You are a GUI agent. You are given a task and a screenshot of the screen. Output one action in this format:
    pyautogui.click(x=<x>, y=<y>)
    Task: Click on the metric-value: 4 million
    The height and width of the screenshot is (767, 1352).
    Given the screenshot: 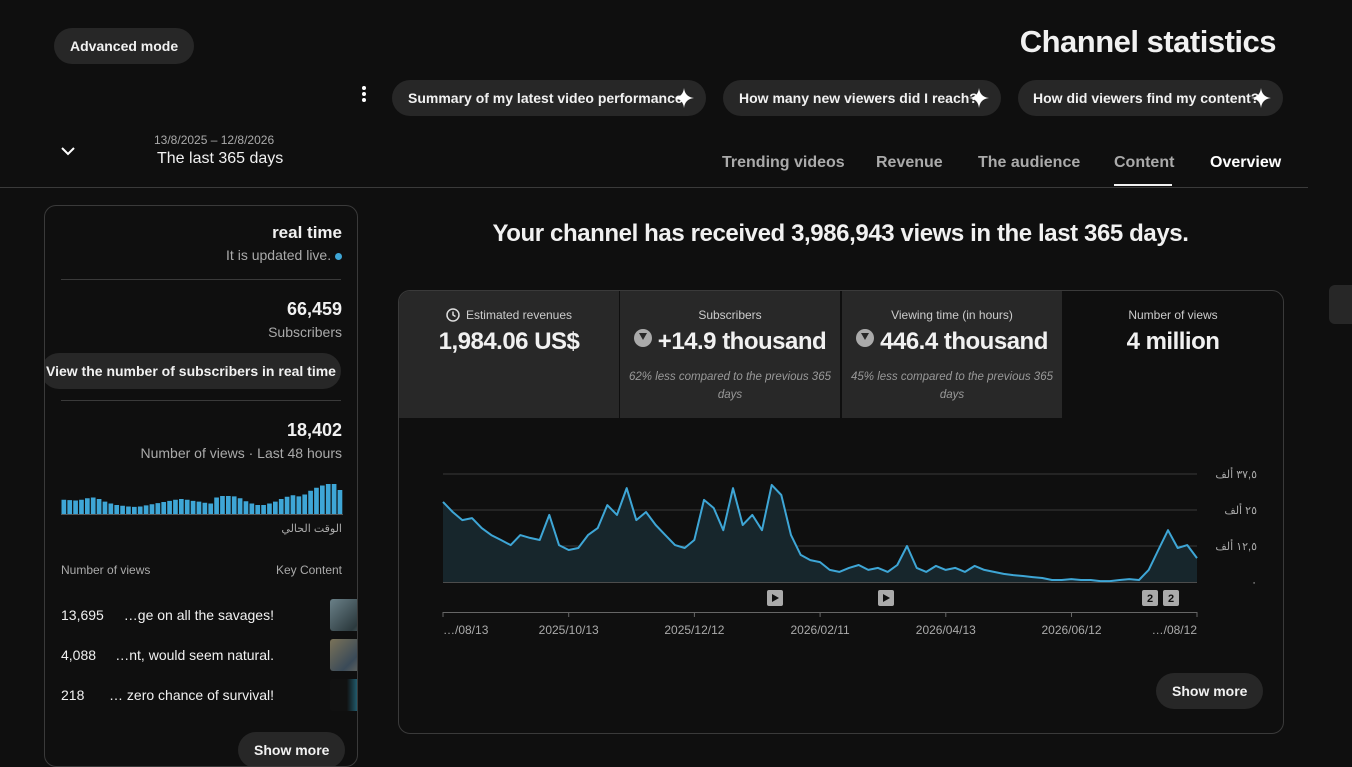 What is the action you would take?
    pyautogui.click(x=1173, y=341)
    